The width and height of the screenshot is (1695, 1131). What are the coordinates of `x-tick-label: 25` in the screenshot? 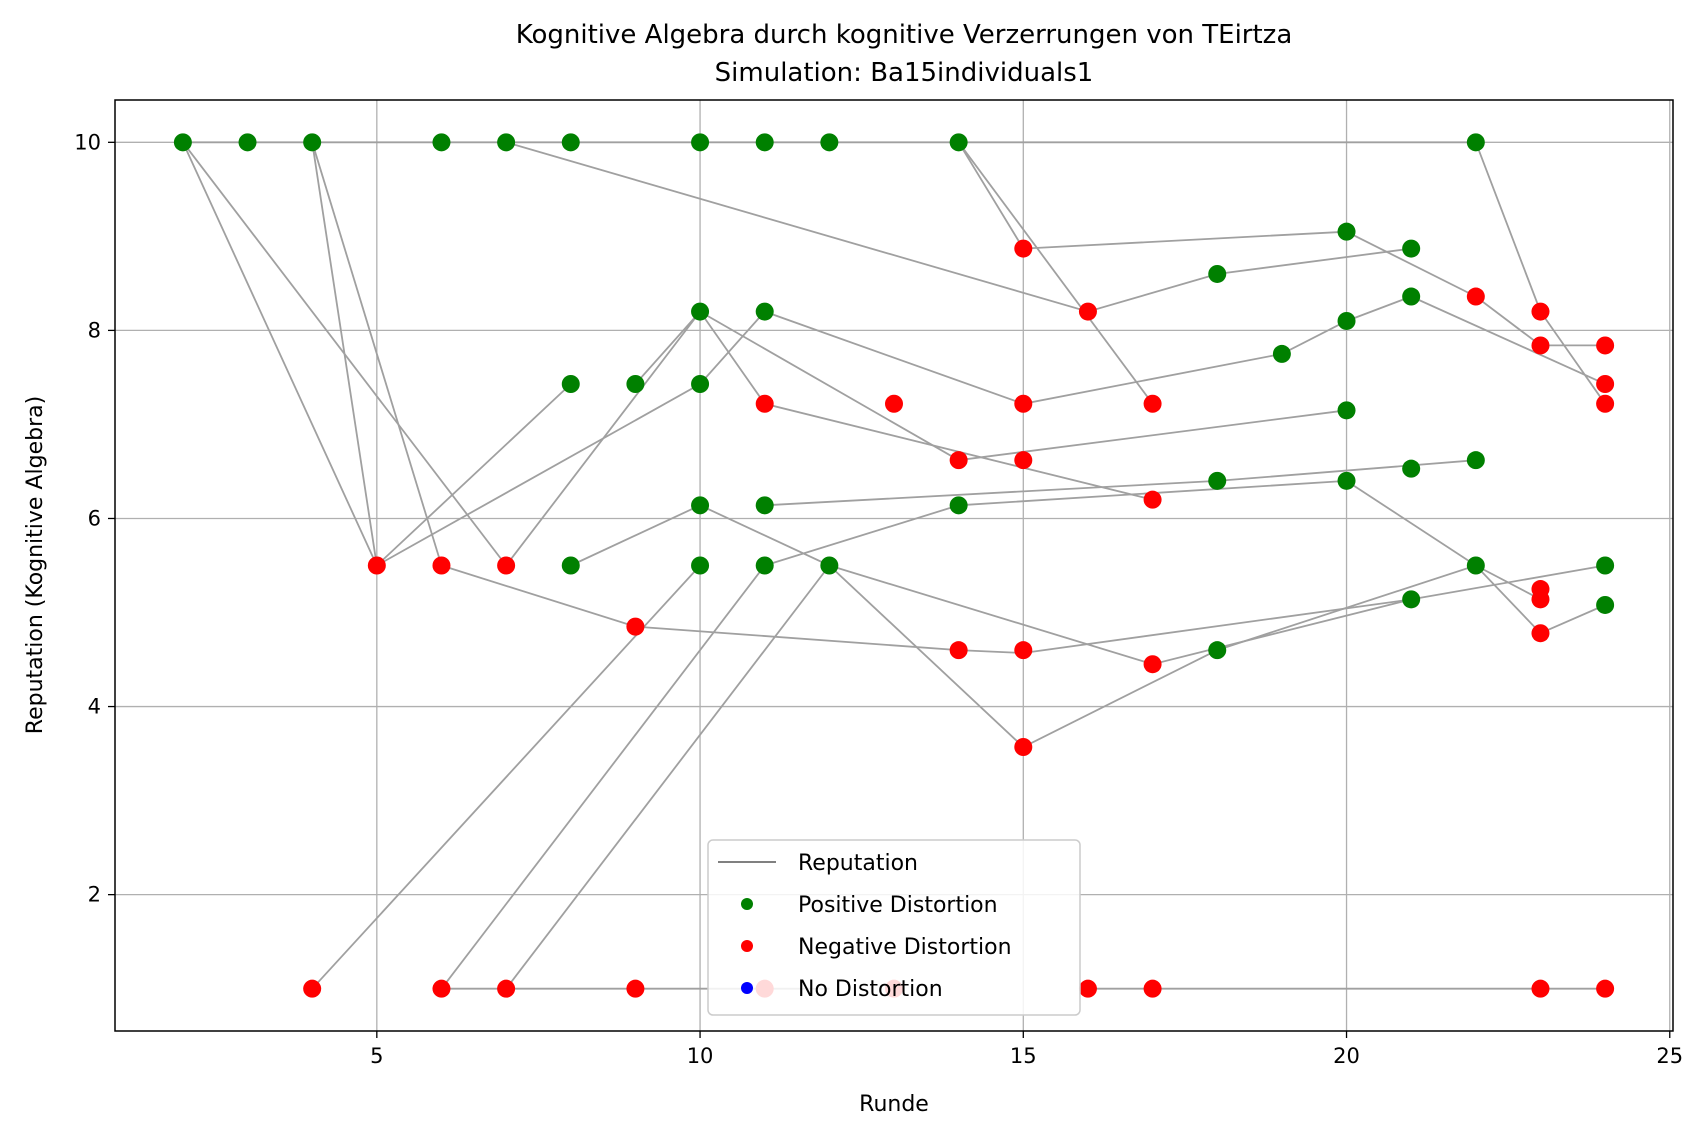 It's located at (1669, 1056).